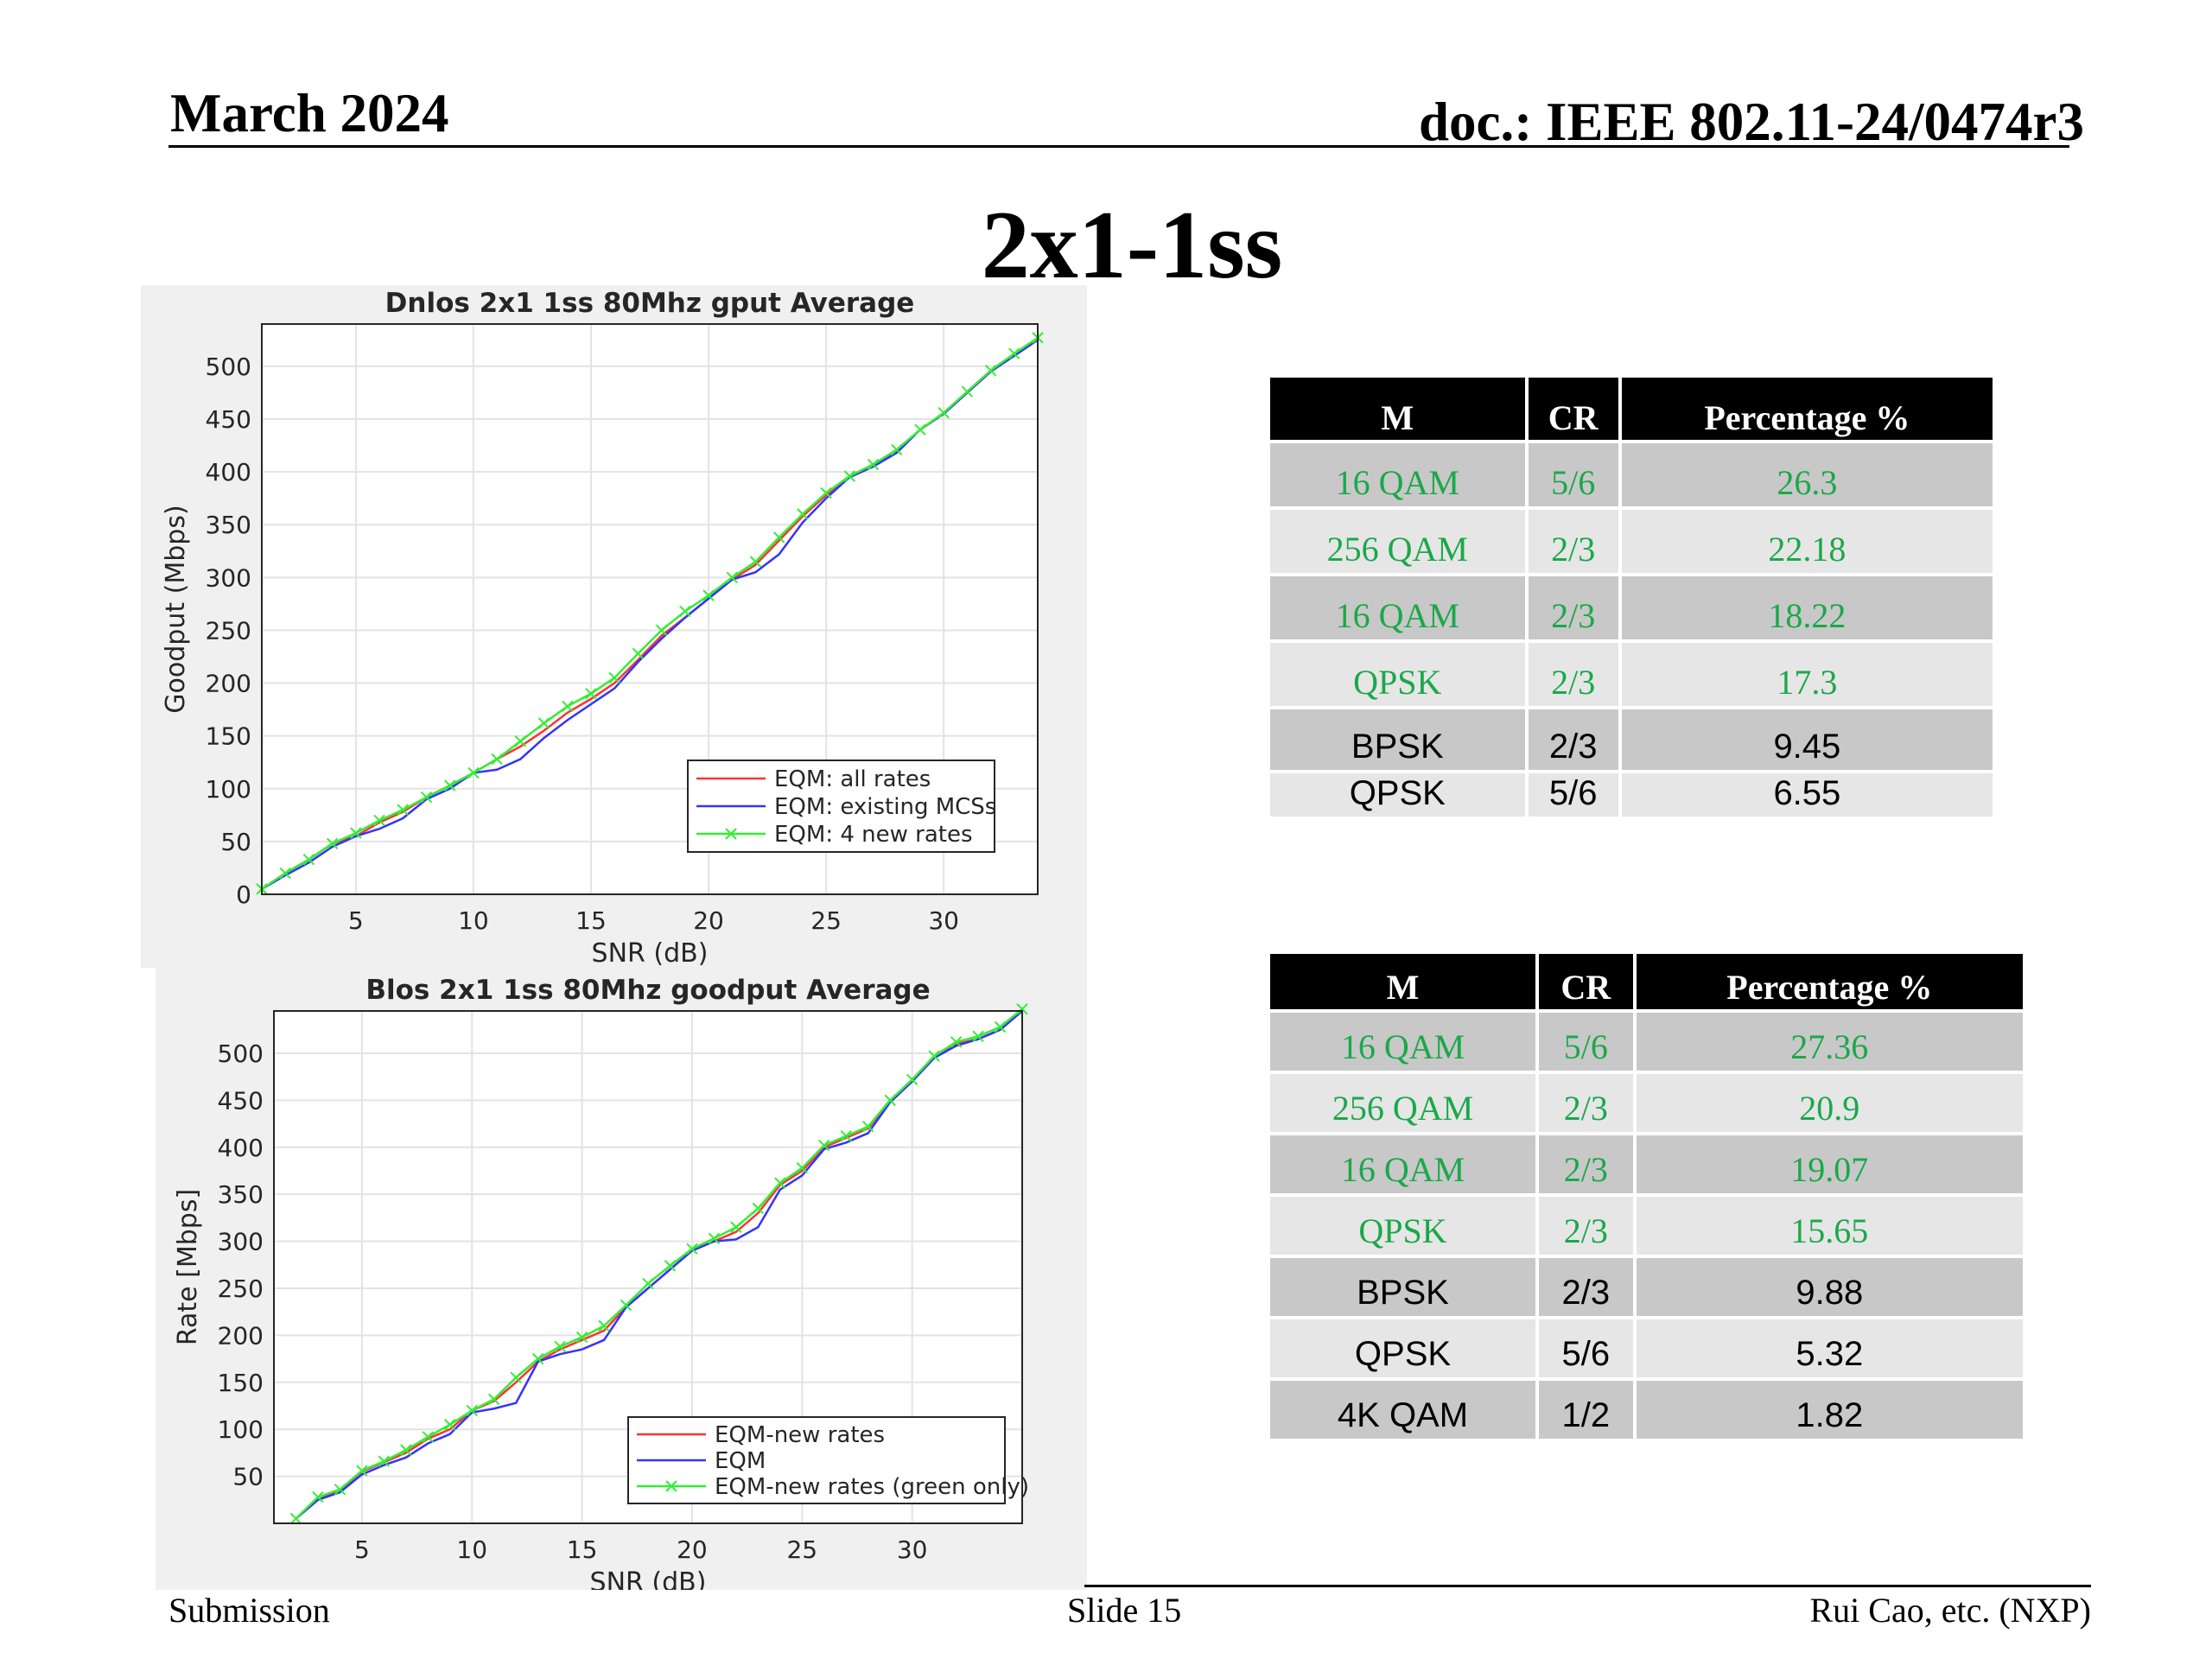 This screenshot has height=1659, width=2212. What do you see at coordinates (309, 113) in the screenshot?
I see `header-date: March 2024` at bounding box center [309, 113].